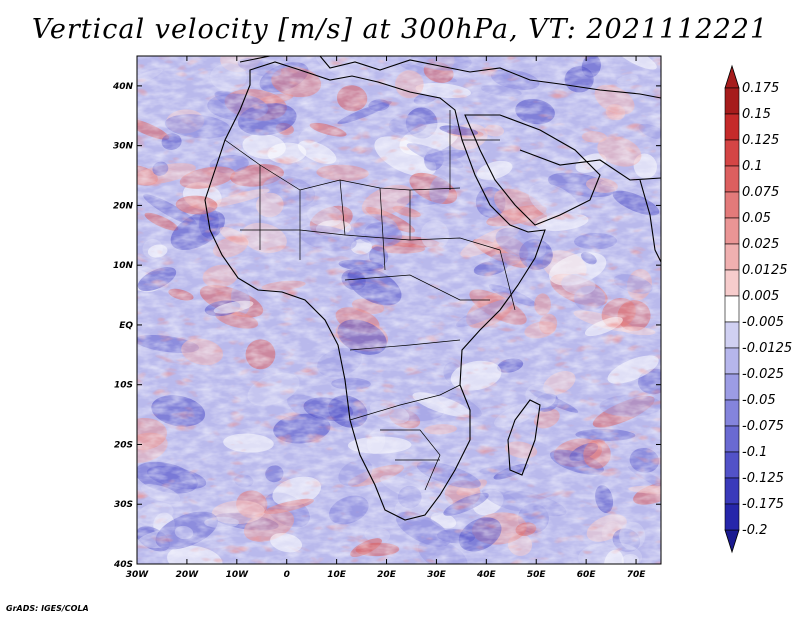  I want to click on lon-label: 30E, so click(437, 575).